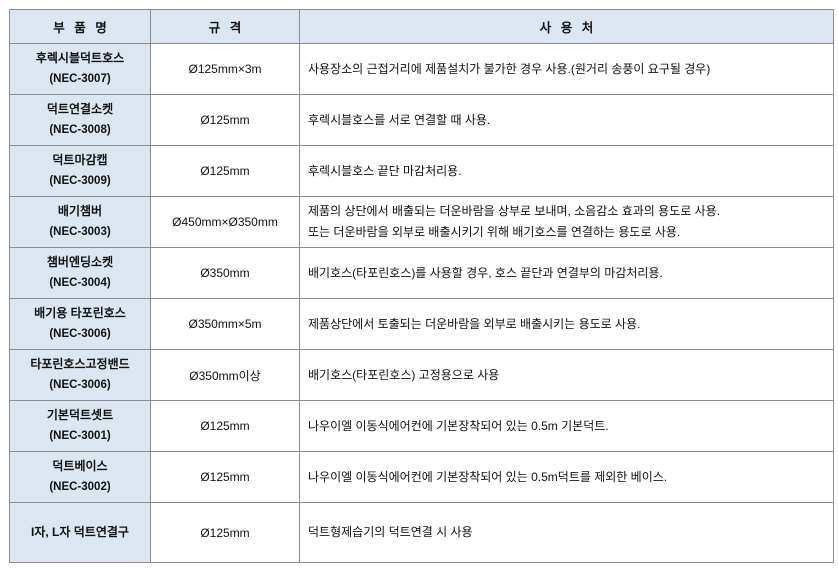 The image size is (838, 569). What do you see at coordinates (80, 232) in the screenshot?
I see `part-code: (NEC-3003)` at bounding box center [80, 232].